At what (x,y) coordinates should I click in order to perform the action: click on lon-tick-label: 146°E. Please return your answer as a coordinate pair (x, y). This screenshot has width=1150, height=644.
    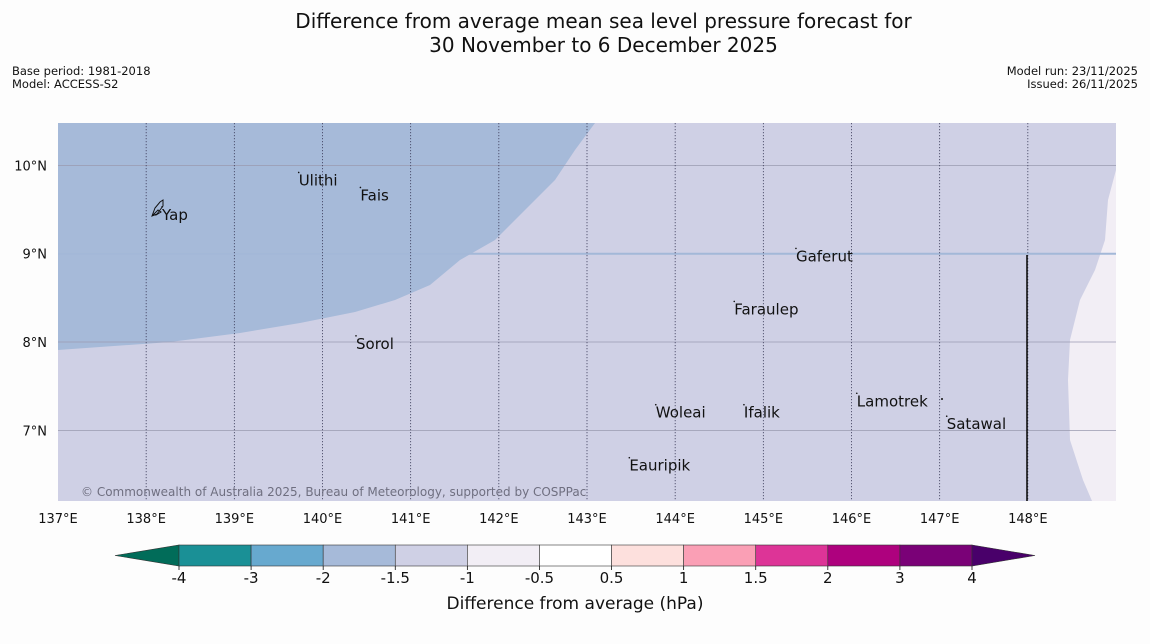
    Looking at the image, I should click on (852, 519).